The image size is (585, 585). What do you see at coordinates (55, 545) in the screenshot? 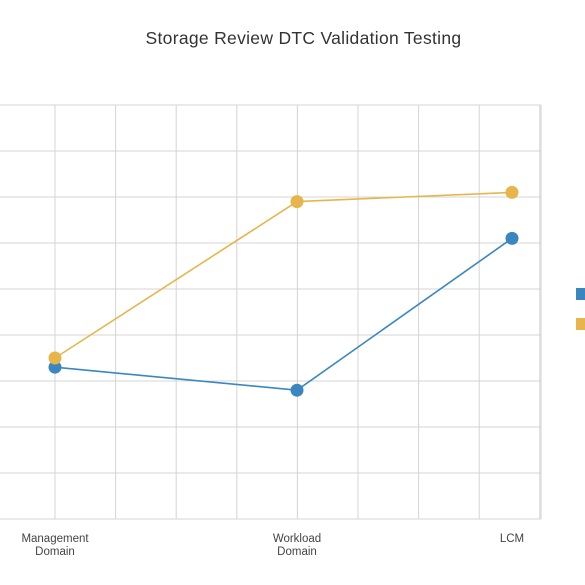
I see `x-tick-label: Management Domain` at bounding box center [55, 545].